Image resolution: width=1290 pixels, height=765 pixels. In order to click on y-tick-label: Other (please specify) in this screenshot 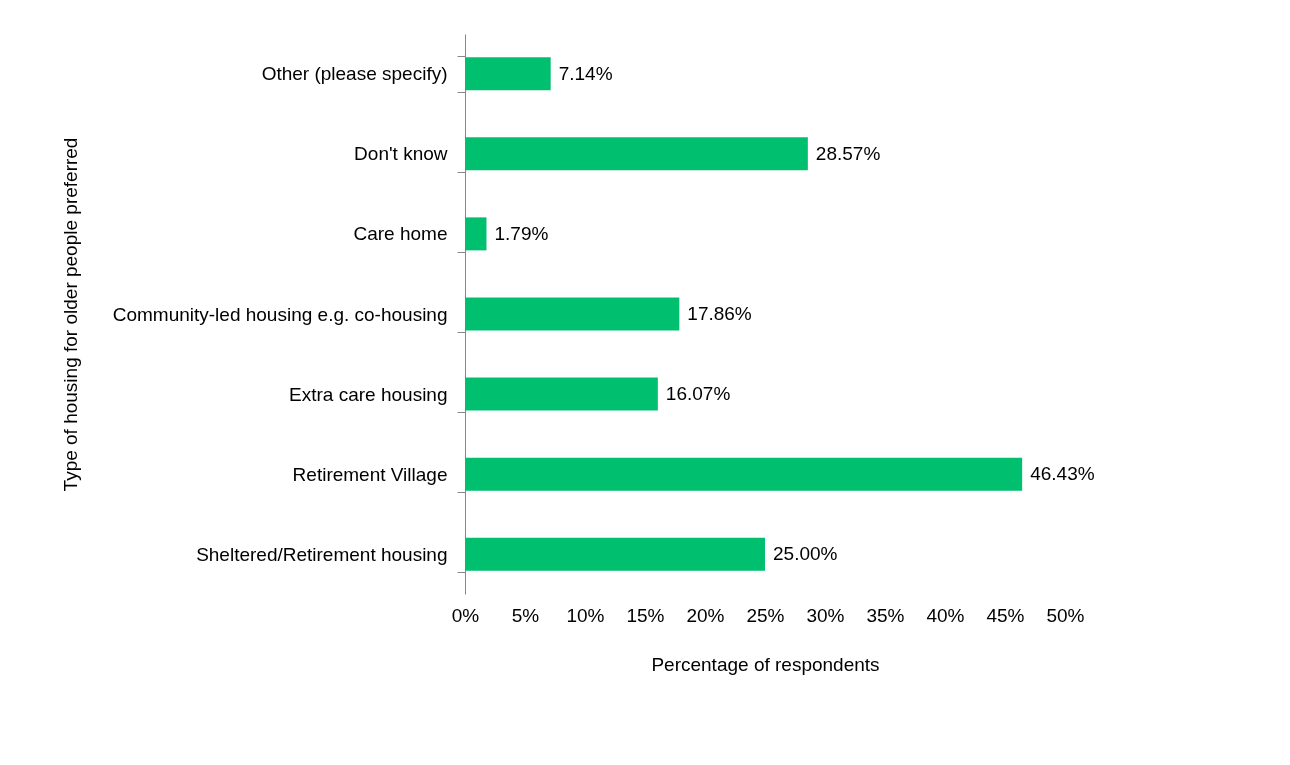, I will do `click(354, 74)`.